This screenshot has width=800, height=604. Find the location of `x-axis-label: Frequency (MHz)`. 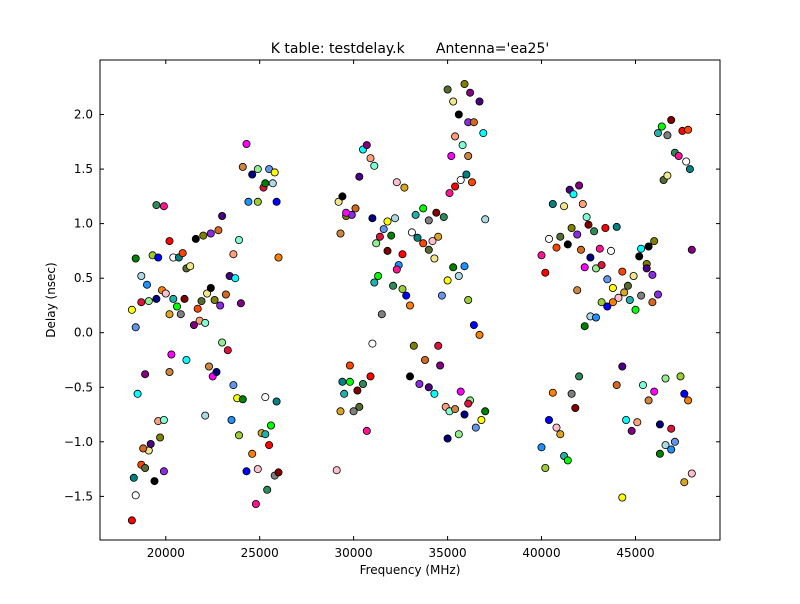

x-axis-label: Frequency (MHz) is located at coordinates (410, 570).